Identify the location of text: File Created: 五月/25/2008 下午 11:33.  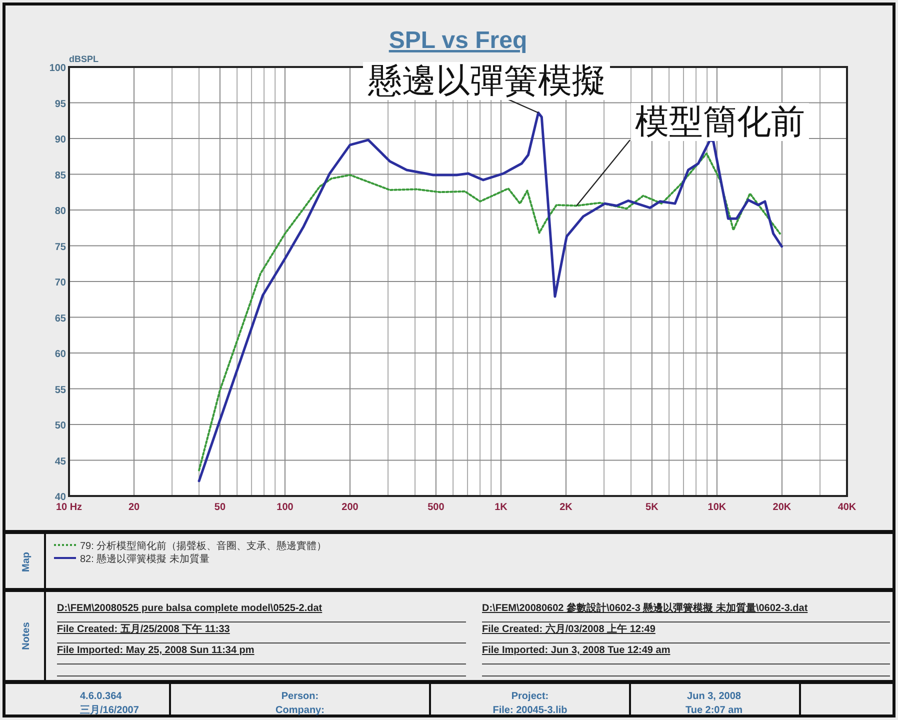
(143, 629).